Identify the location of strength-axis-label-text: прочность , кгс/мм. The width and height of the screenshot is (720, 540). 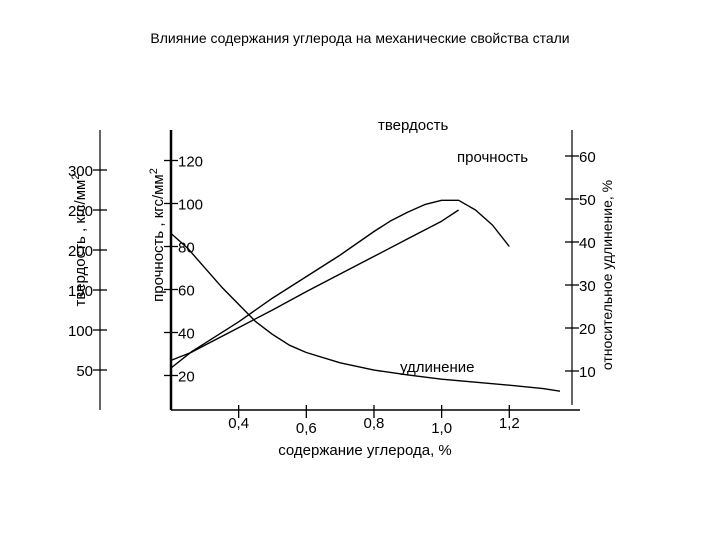
(158, 238).